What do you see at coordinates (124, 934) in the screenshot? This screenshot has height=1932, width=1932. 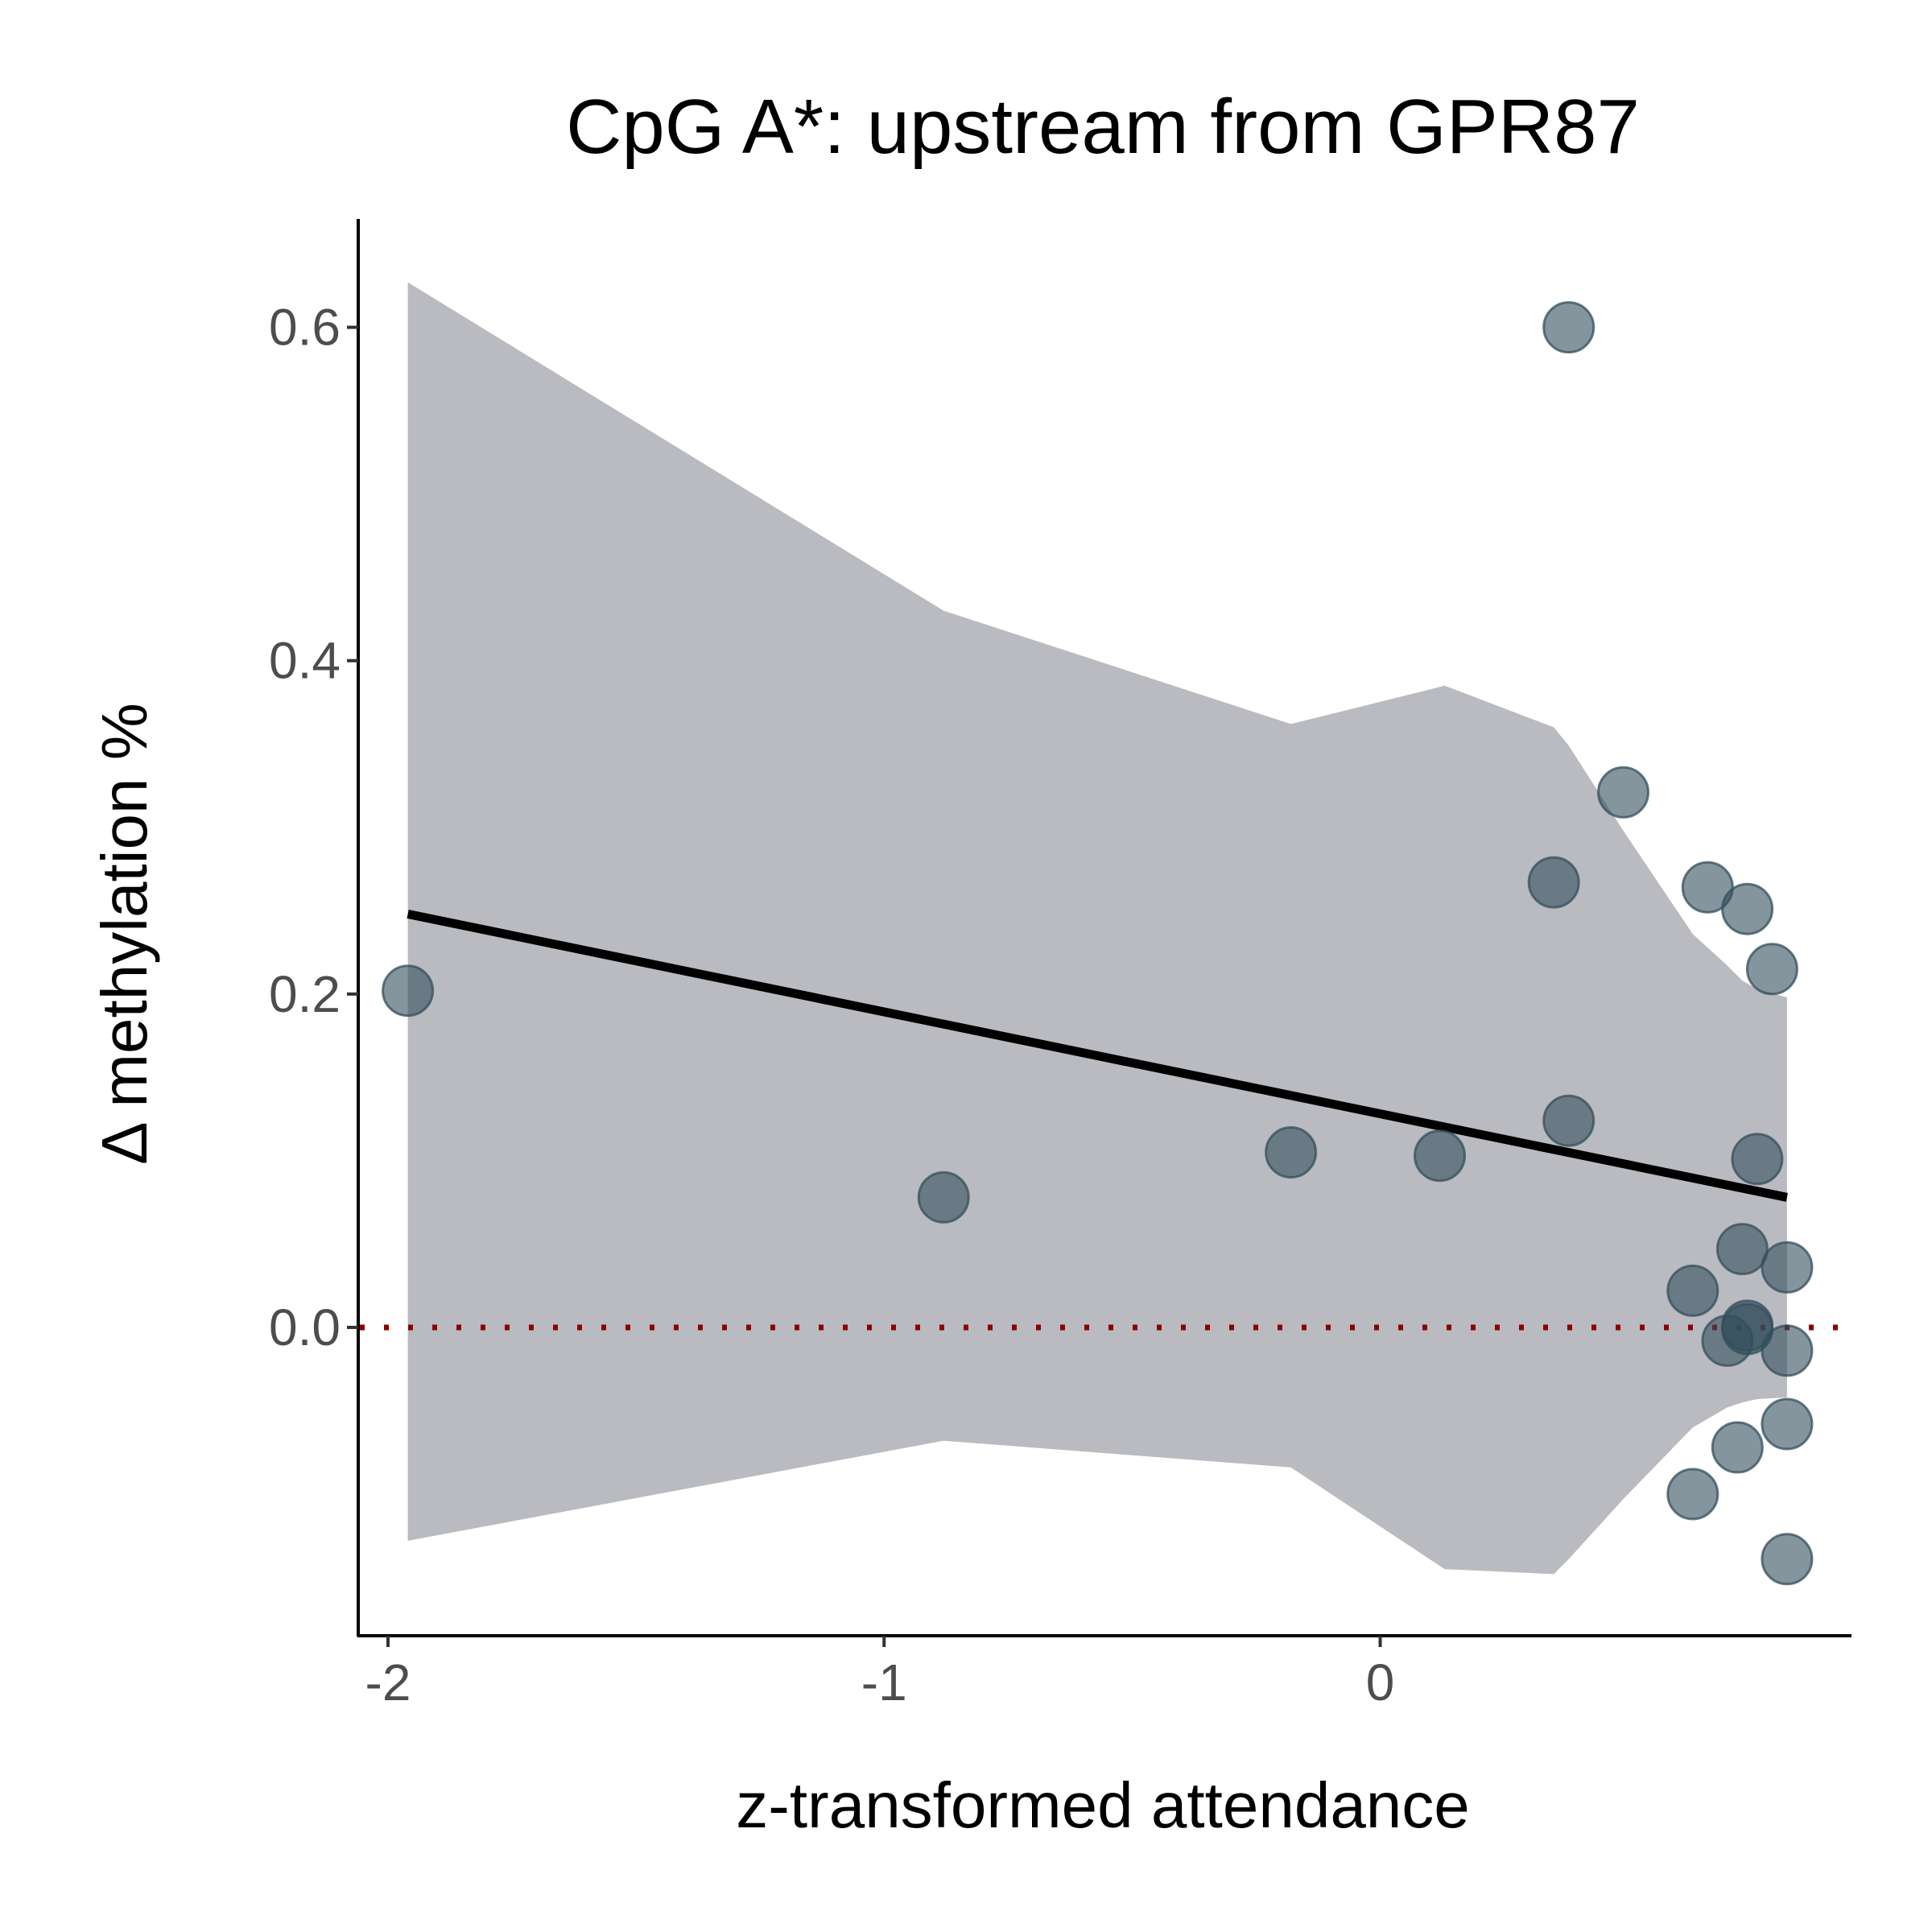 I see `y-axis-title: Δ methylation %` at bounding box center [124, 934].